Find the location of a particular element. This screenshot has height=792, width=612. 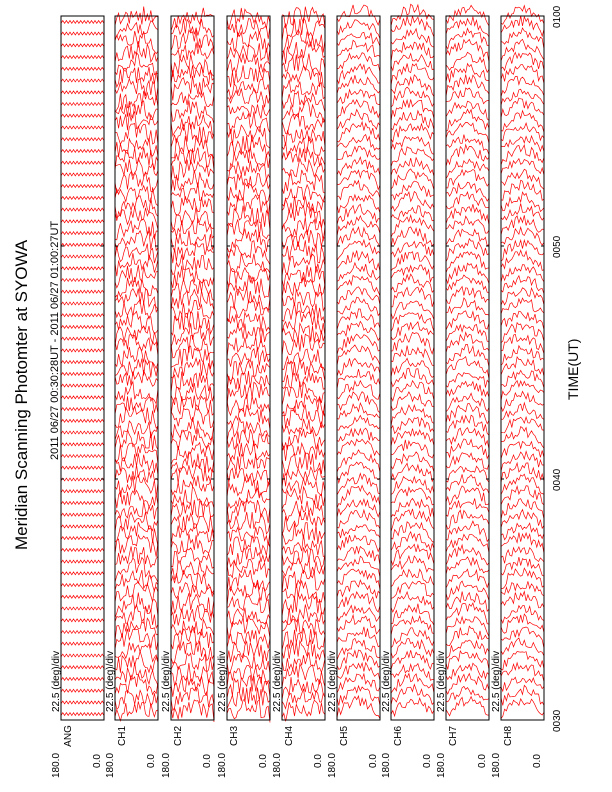

channel-label: CH4 is located at coordinates (289, 736).